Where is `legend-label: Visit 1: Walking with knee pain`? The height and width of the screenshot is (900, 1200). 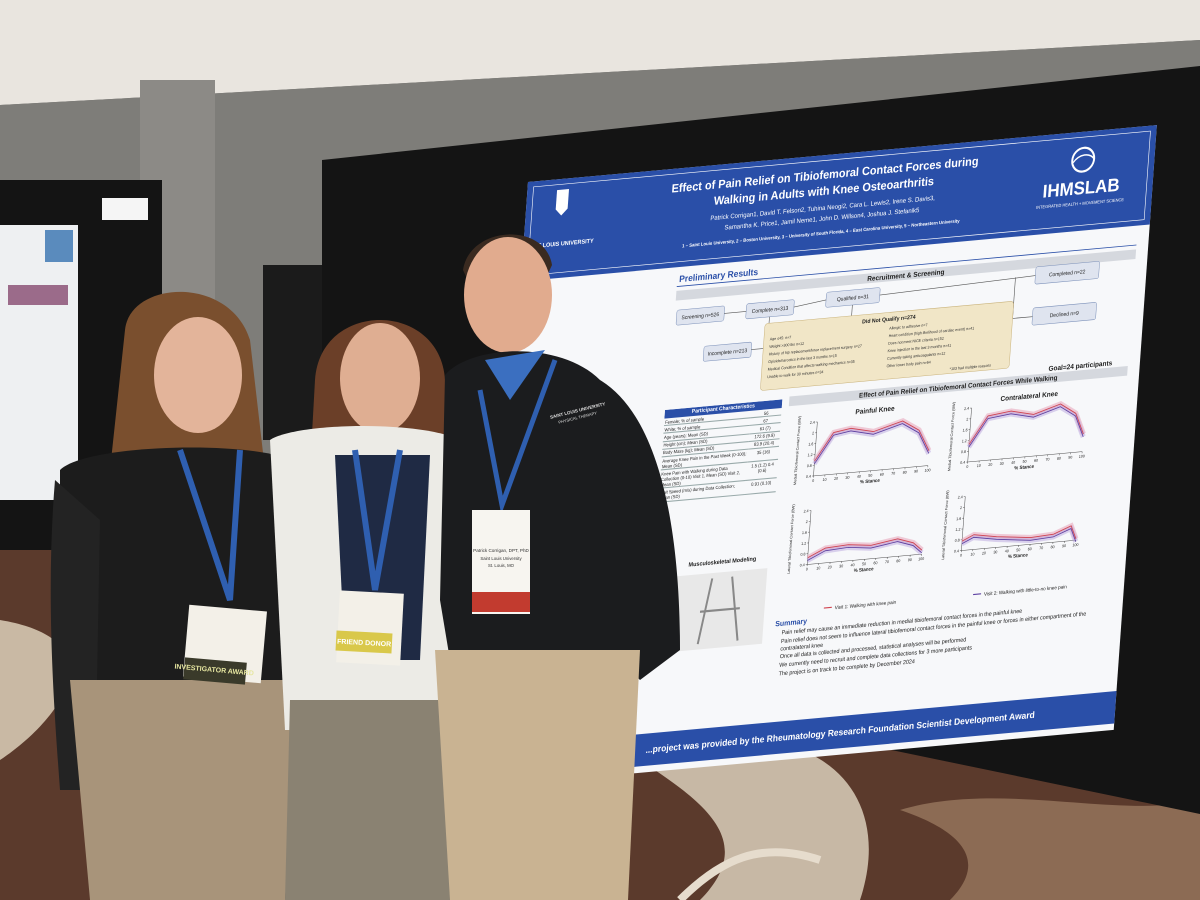 legend-label: Visit 1: Walking with knee pain is located at coordinates (865, 605).